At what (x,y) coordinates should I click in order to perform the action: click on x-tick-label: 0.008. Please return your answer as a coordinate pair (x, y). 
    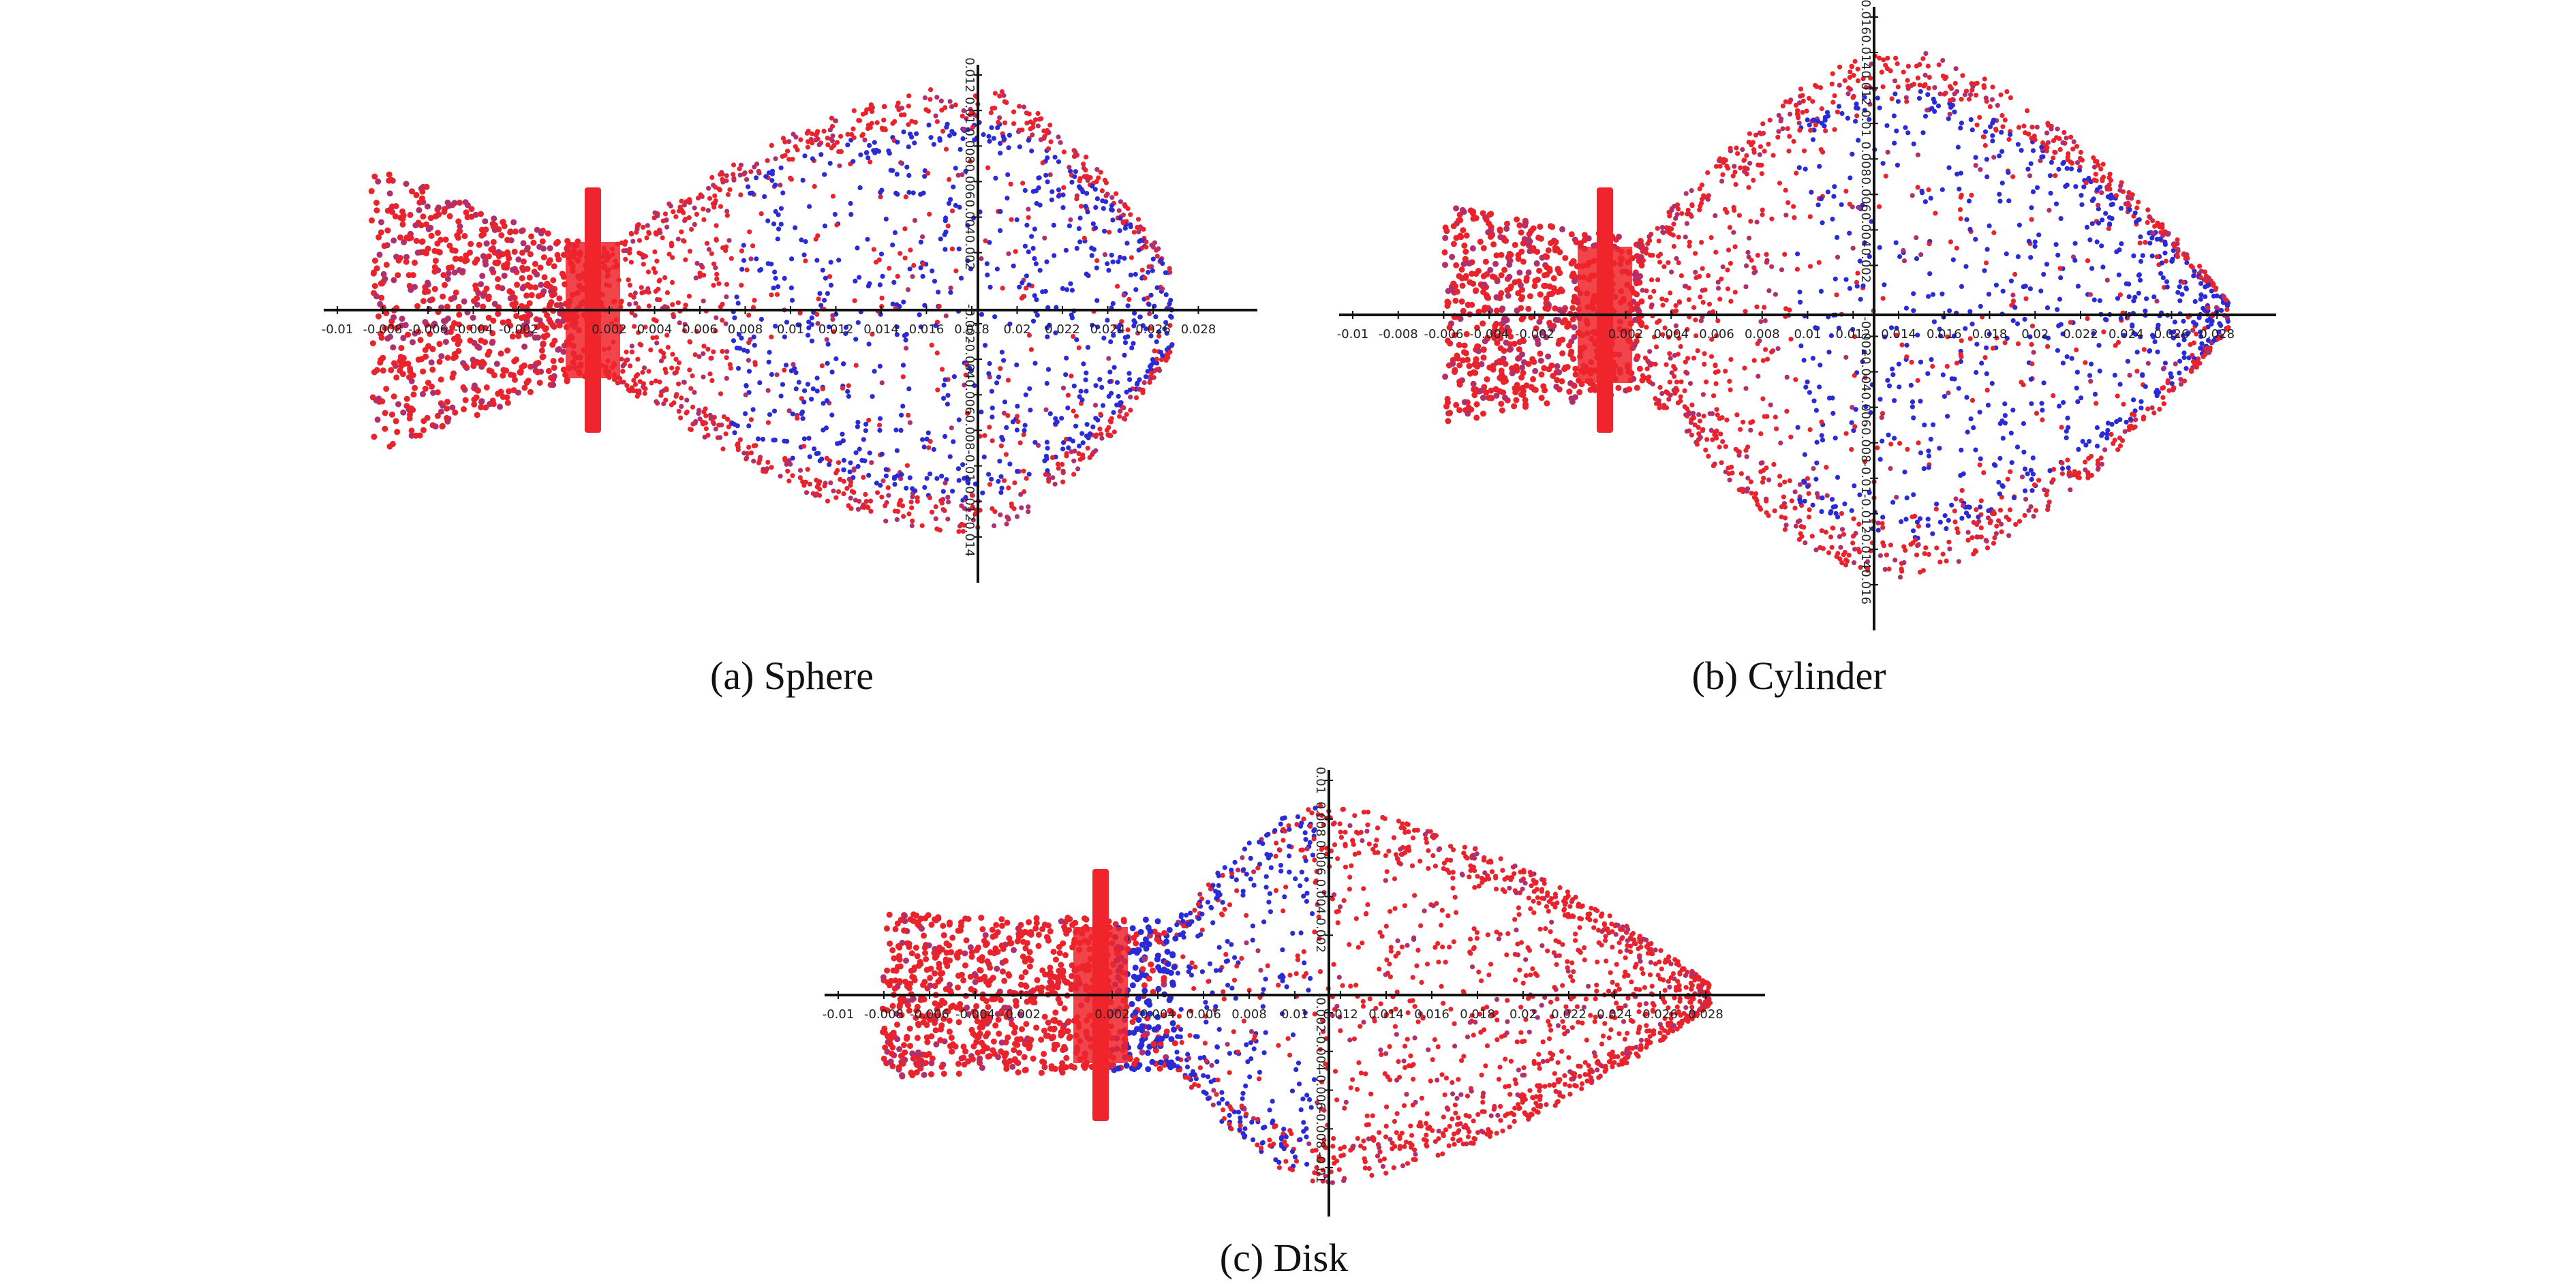
    Looking at the image, I should click on (746, 329).